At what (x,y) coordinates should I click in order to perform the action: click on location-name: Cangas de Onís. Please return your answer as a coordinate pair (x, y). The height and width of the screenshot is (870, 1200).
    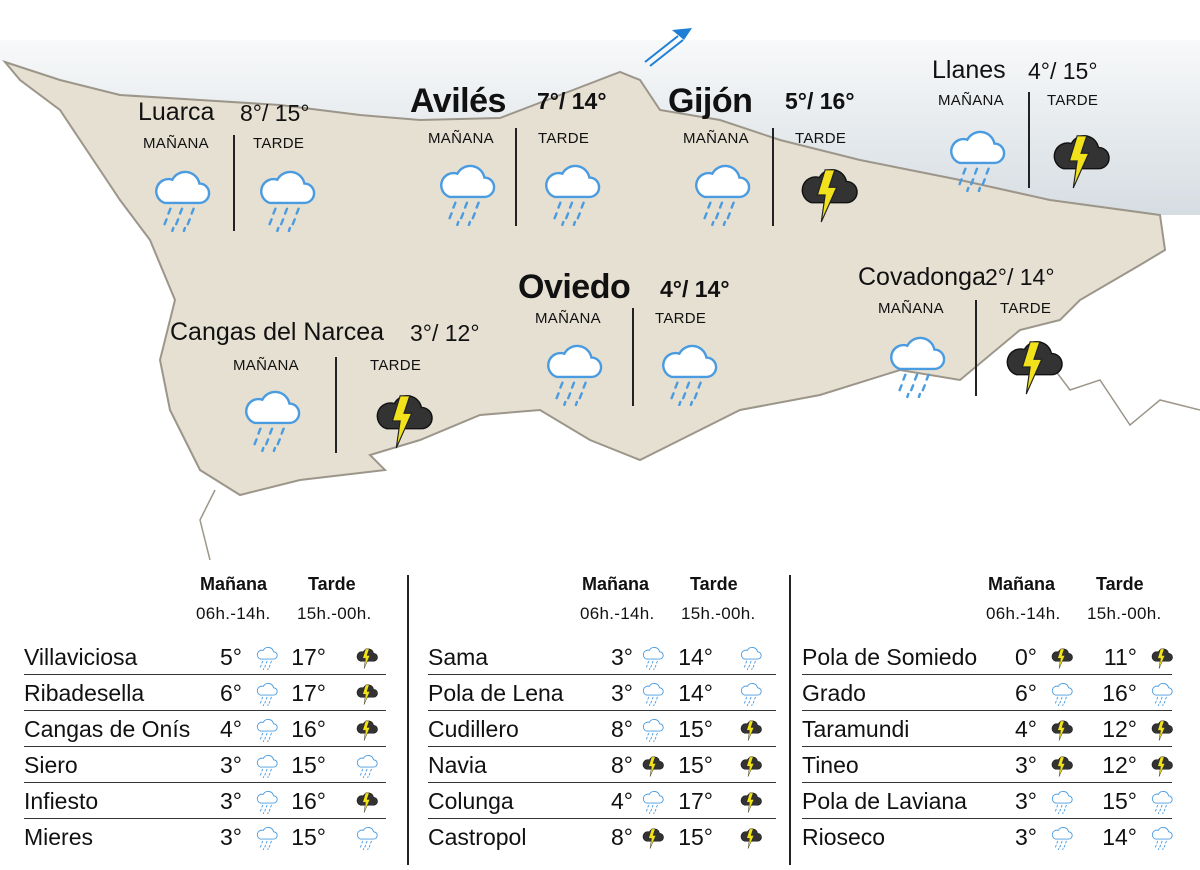
    Looking at the image, I should click on (107, 729).